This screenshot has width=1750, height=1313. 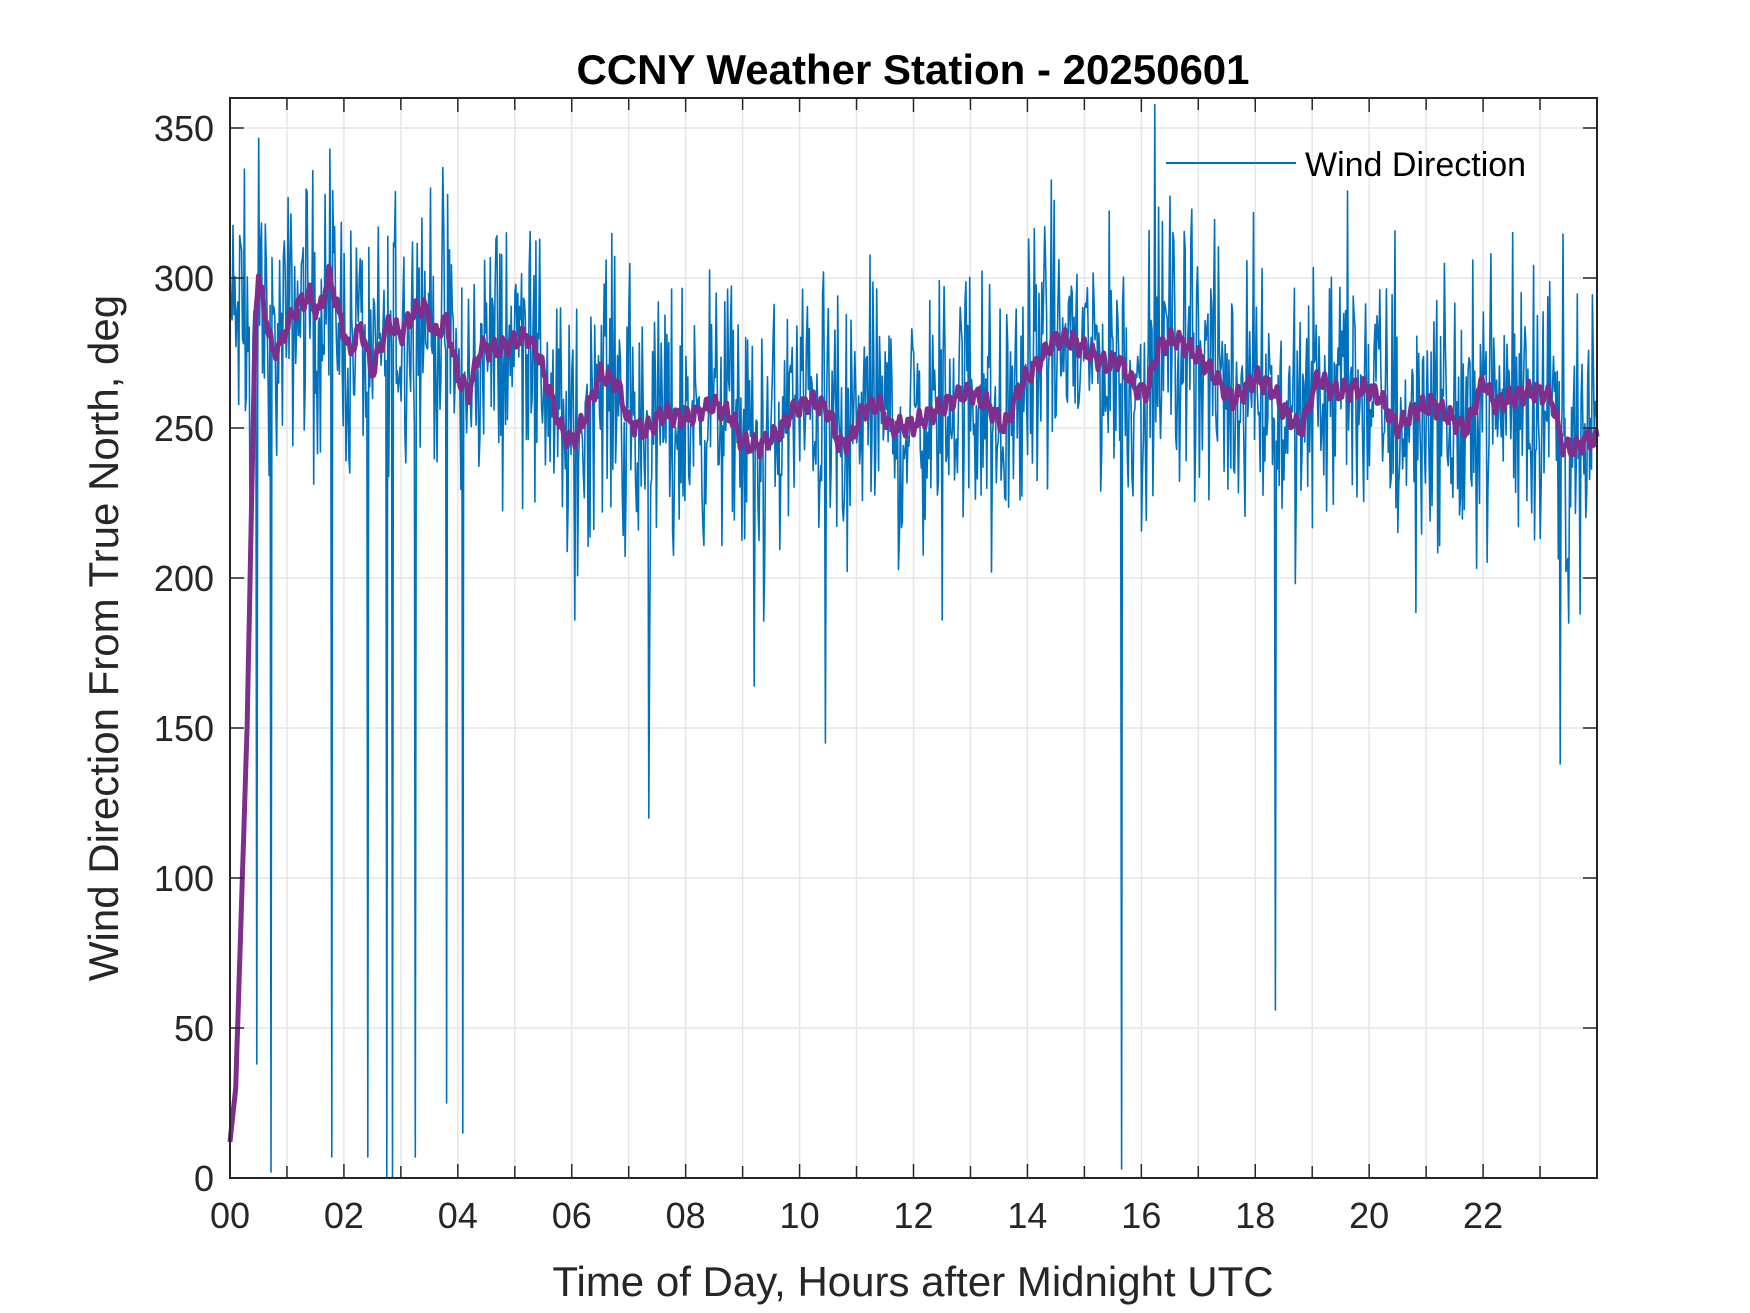 I want to click on x-tick-label: 16, so click(x=1141, y=1215).